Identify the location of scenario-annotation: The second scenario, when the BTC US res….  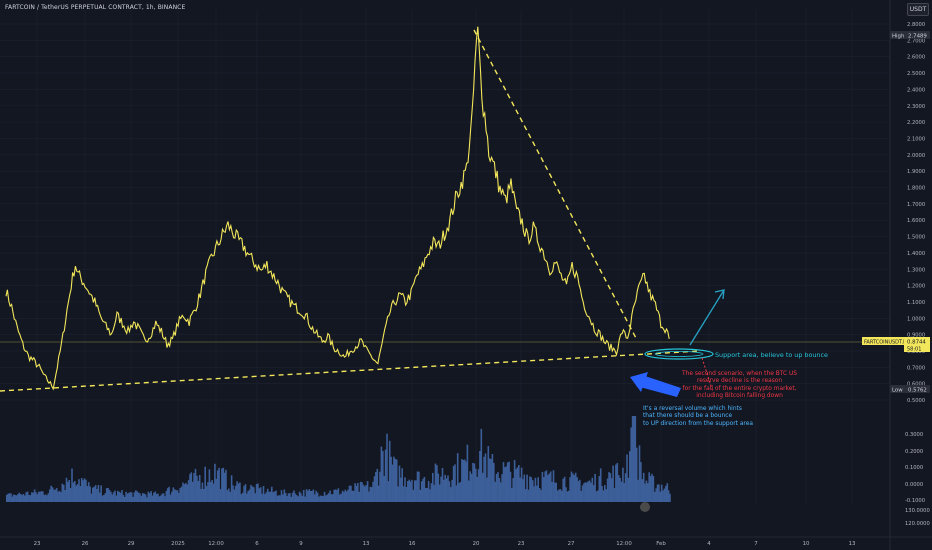
(740, 385).